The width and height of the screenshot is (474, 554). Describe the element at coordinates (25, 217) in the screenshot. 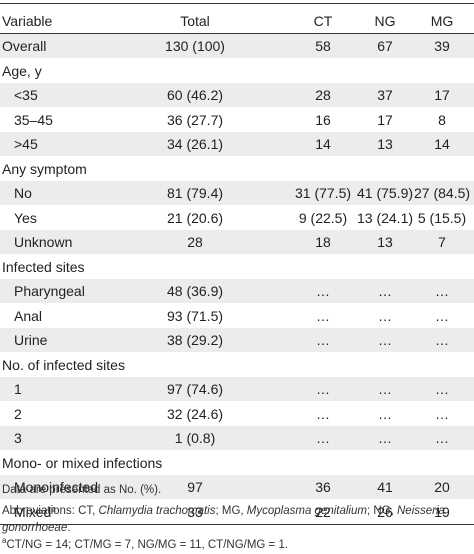

I see `row-label: Yes` at that location.